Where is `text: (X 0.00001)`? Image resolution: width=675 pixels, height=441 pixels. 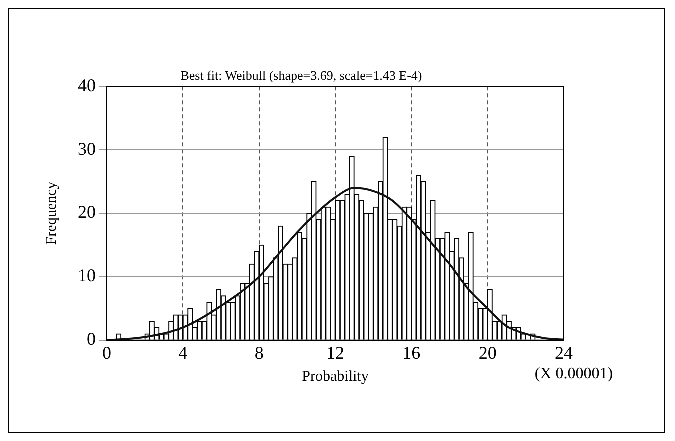 text: (X 0.00001) is located at coordinates (574, 374).